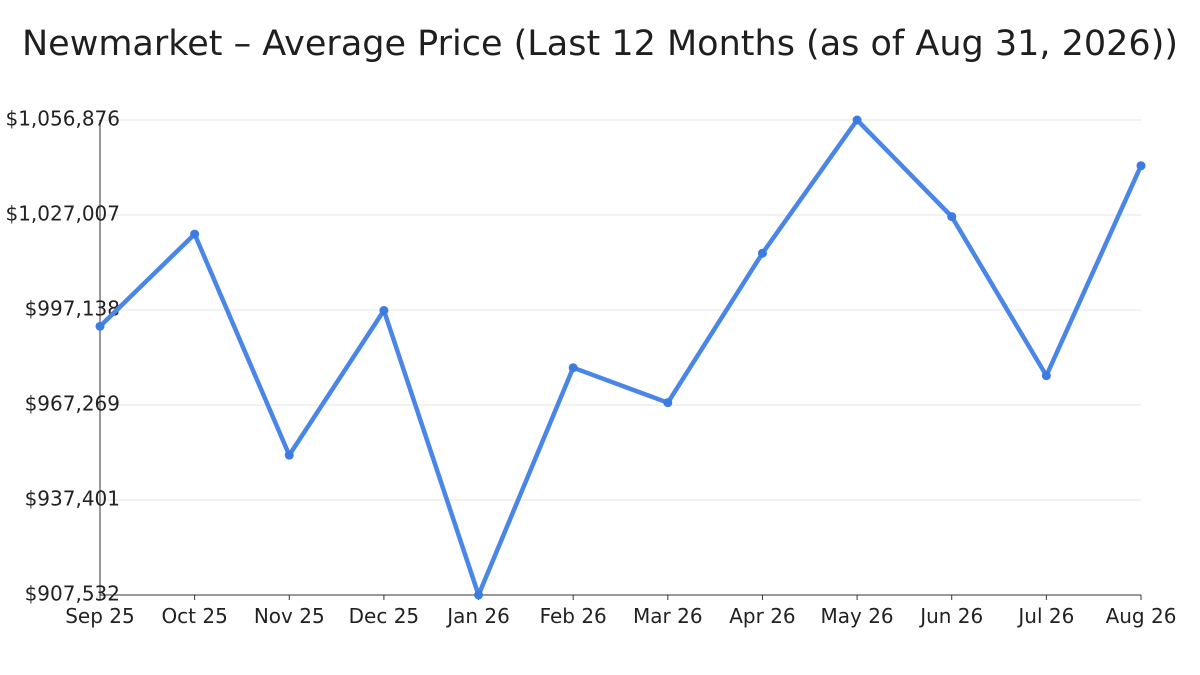 The height and width of the screenshot is (675, 1200). What do you see at coordinates (668, 616) in the screenshot?
I see `x-tick-label: Mar 26` at bounding box center [668, 616].